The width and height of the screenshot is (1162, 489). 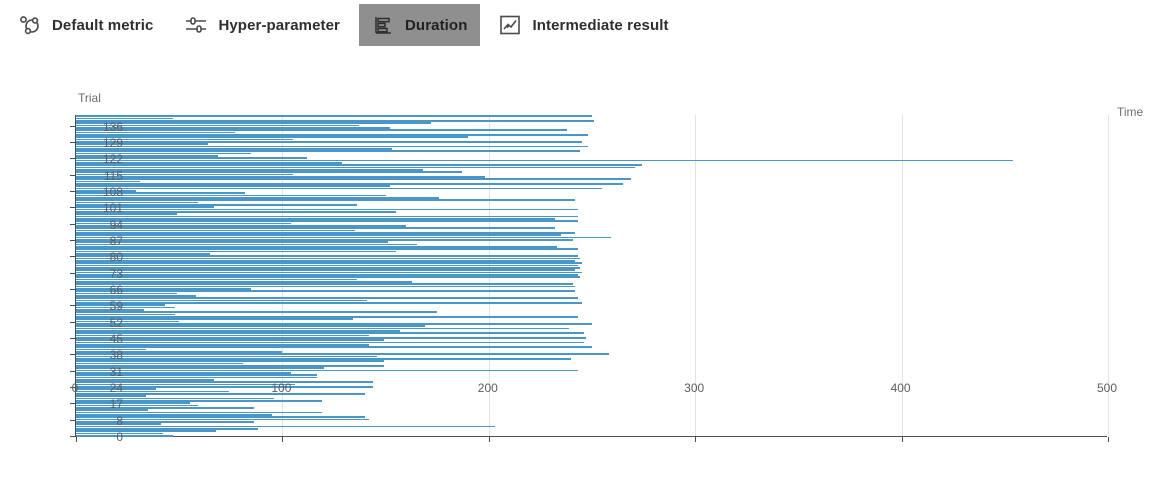 I want to click on chart-tabbar: Default metric Hyper-parameter, so click(x=584, y=25).